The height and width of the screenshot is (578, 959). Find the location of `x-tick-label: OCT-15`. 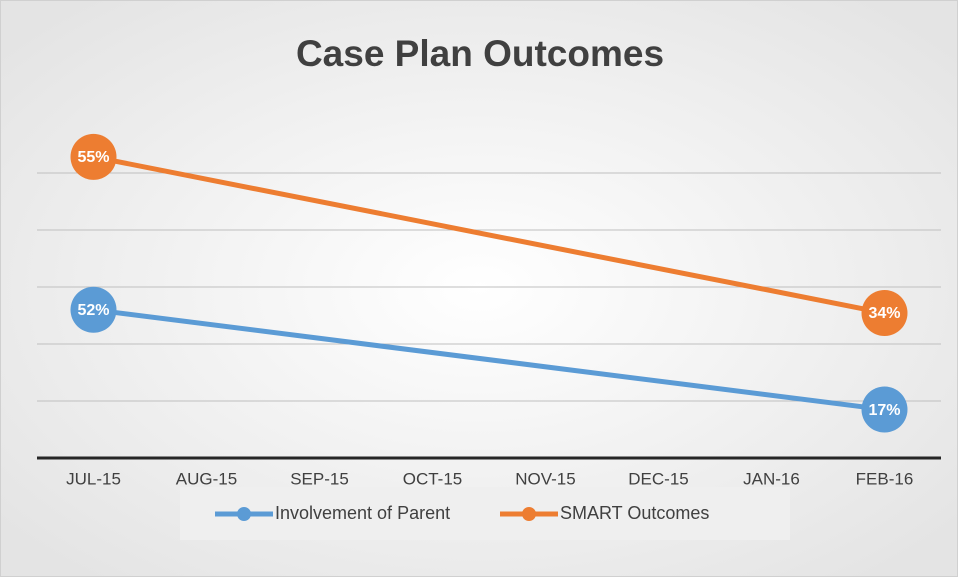

x-tick-label: OCT-15 is located at coordinates (433, 478).